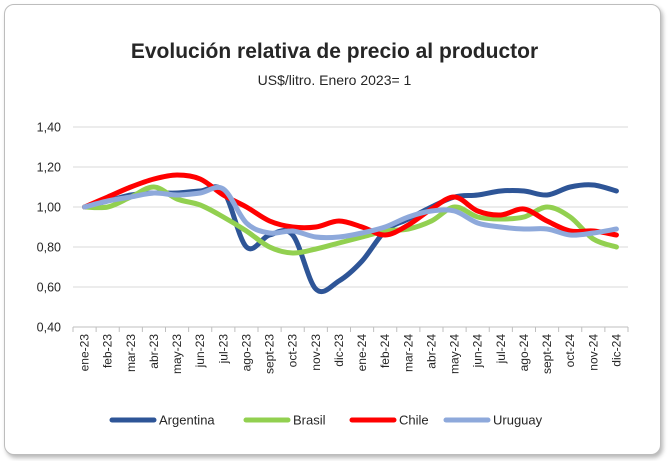 The image size is (669, 461). I want to click on x-tick-label: mar-23, so click(131, 353).